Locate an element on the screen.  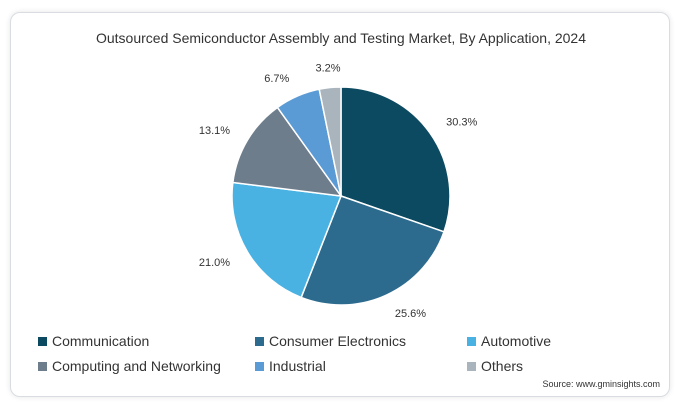
slice-value-label: 6.7% is located at coordinates (276, 79).